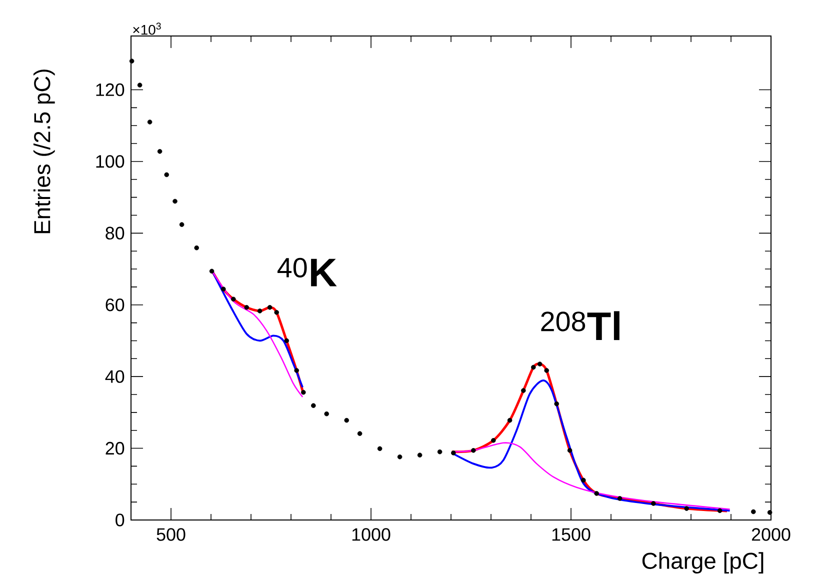 The height and width of the screenshot is (576, 820). Describe the element at coordinates (703, 563) in the screenshot. I see `x-axis-title: Charge [pC]` at that location.